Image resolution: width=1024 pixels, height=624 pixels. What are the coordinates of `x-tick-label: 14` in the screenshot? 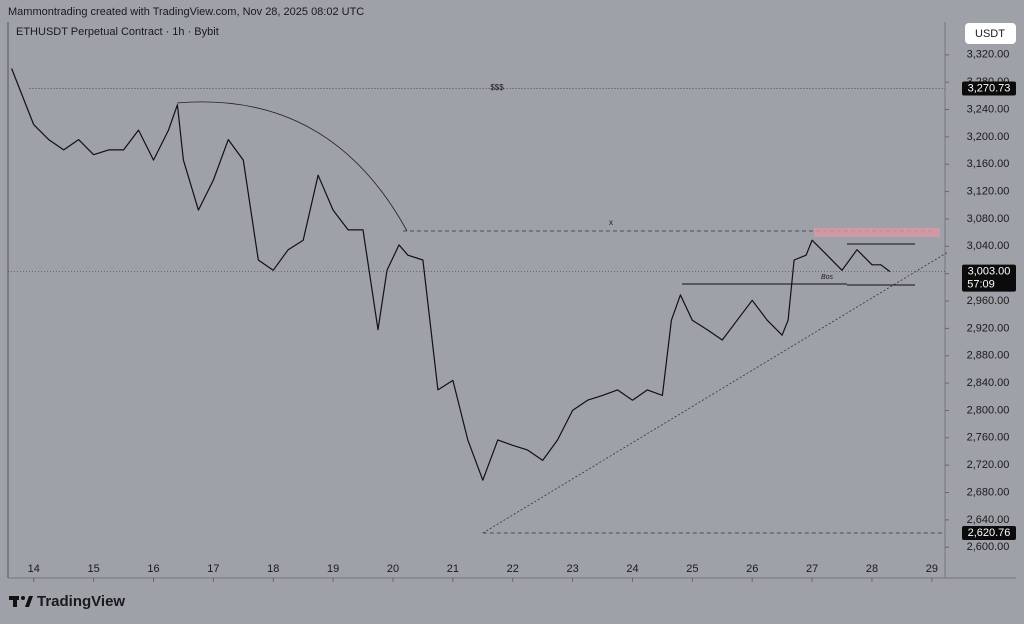 It's located at (34, 569).